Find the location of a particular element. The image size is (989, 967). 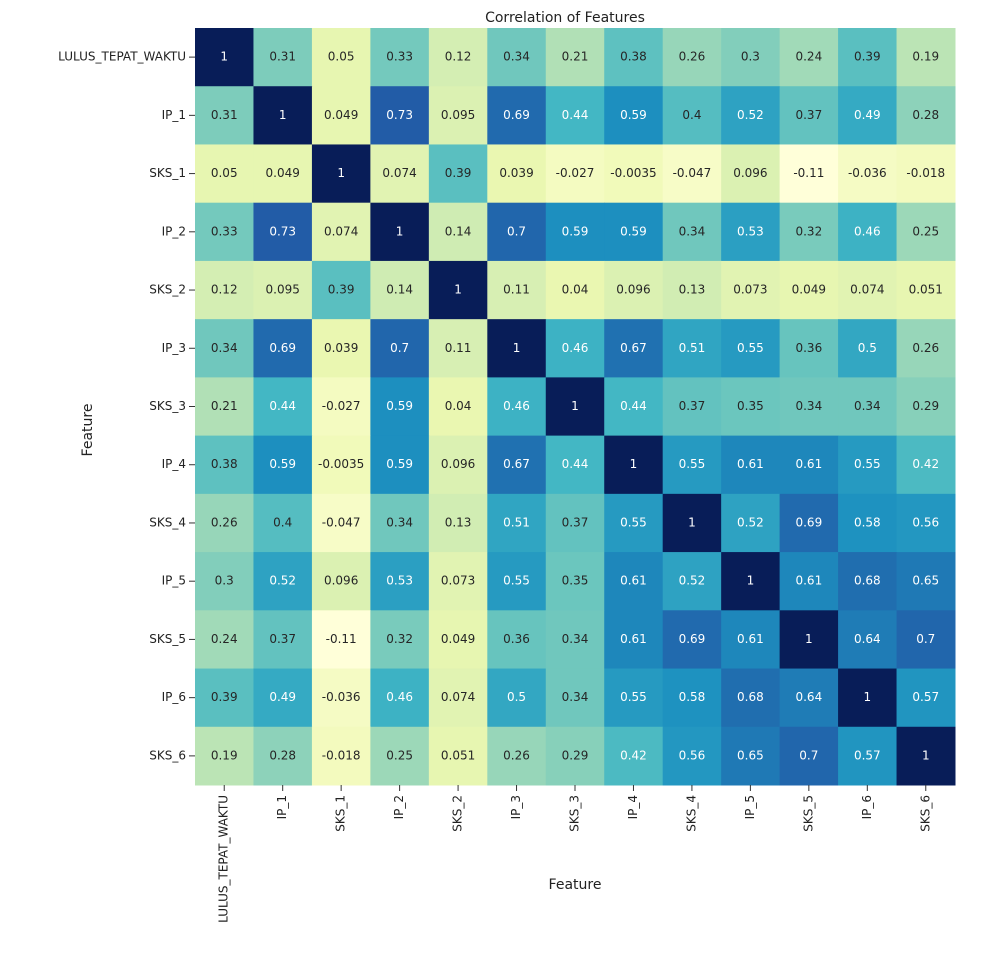

cell-label: 0.19 is located at coordinates (925, 57).